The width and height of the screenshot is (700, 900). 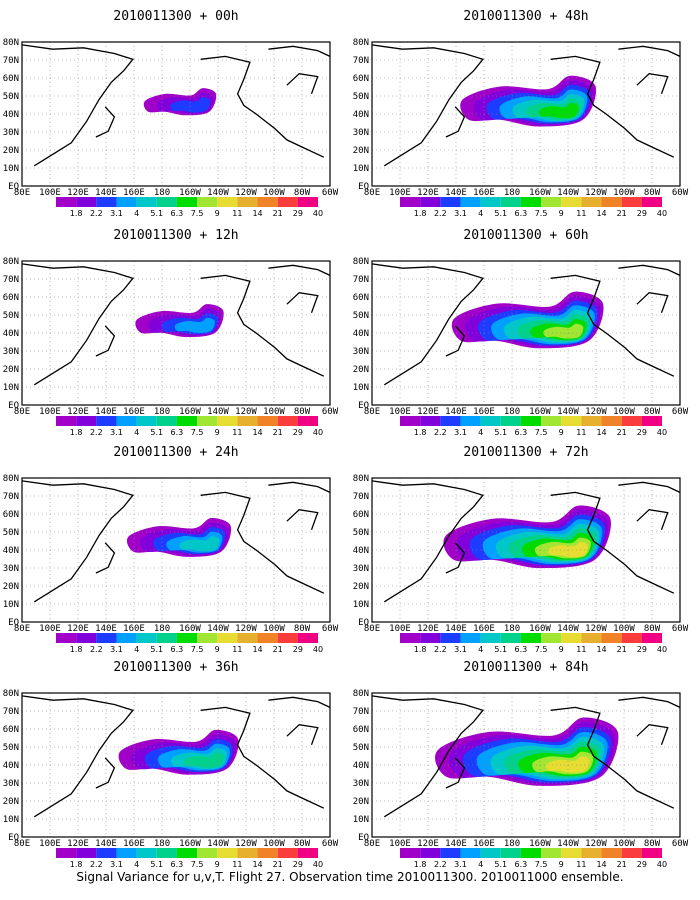 What do you see at coordinates (361, 316) in the screenshot?
I see `lat-label: 50N` at bounding box center [361, 316].